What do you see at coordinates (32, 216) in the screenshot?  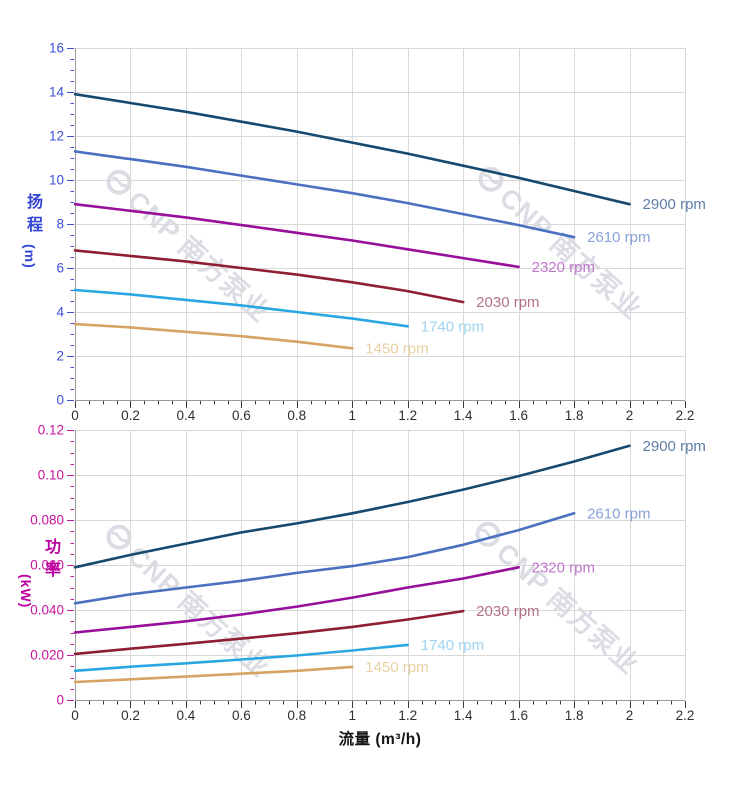 I see `head-y-axis-title: 扬程` at bounding box center [32, 216].